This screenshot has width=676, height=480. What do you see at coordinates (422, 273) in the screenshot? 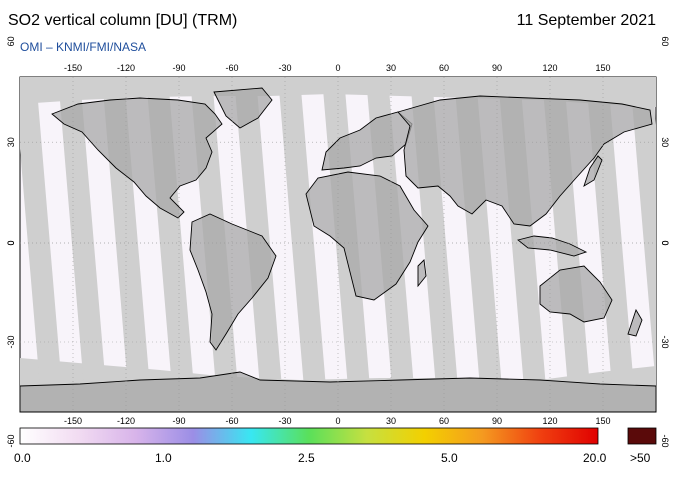
I see `madagascar` at bounding box center [422, 273].